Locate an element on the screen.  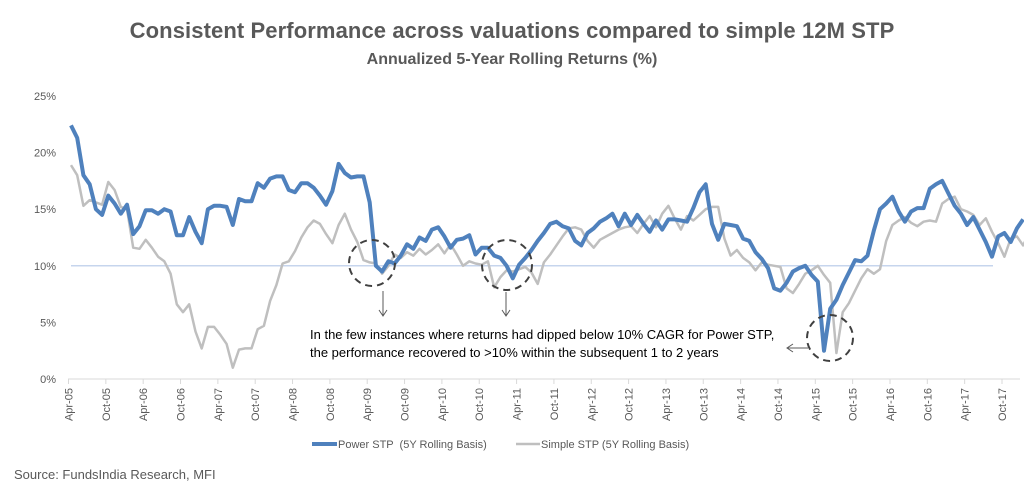
x-tick-label: Apr-12 is located at coordinates (592, 404).